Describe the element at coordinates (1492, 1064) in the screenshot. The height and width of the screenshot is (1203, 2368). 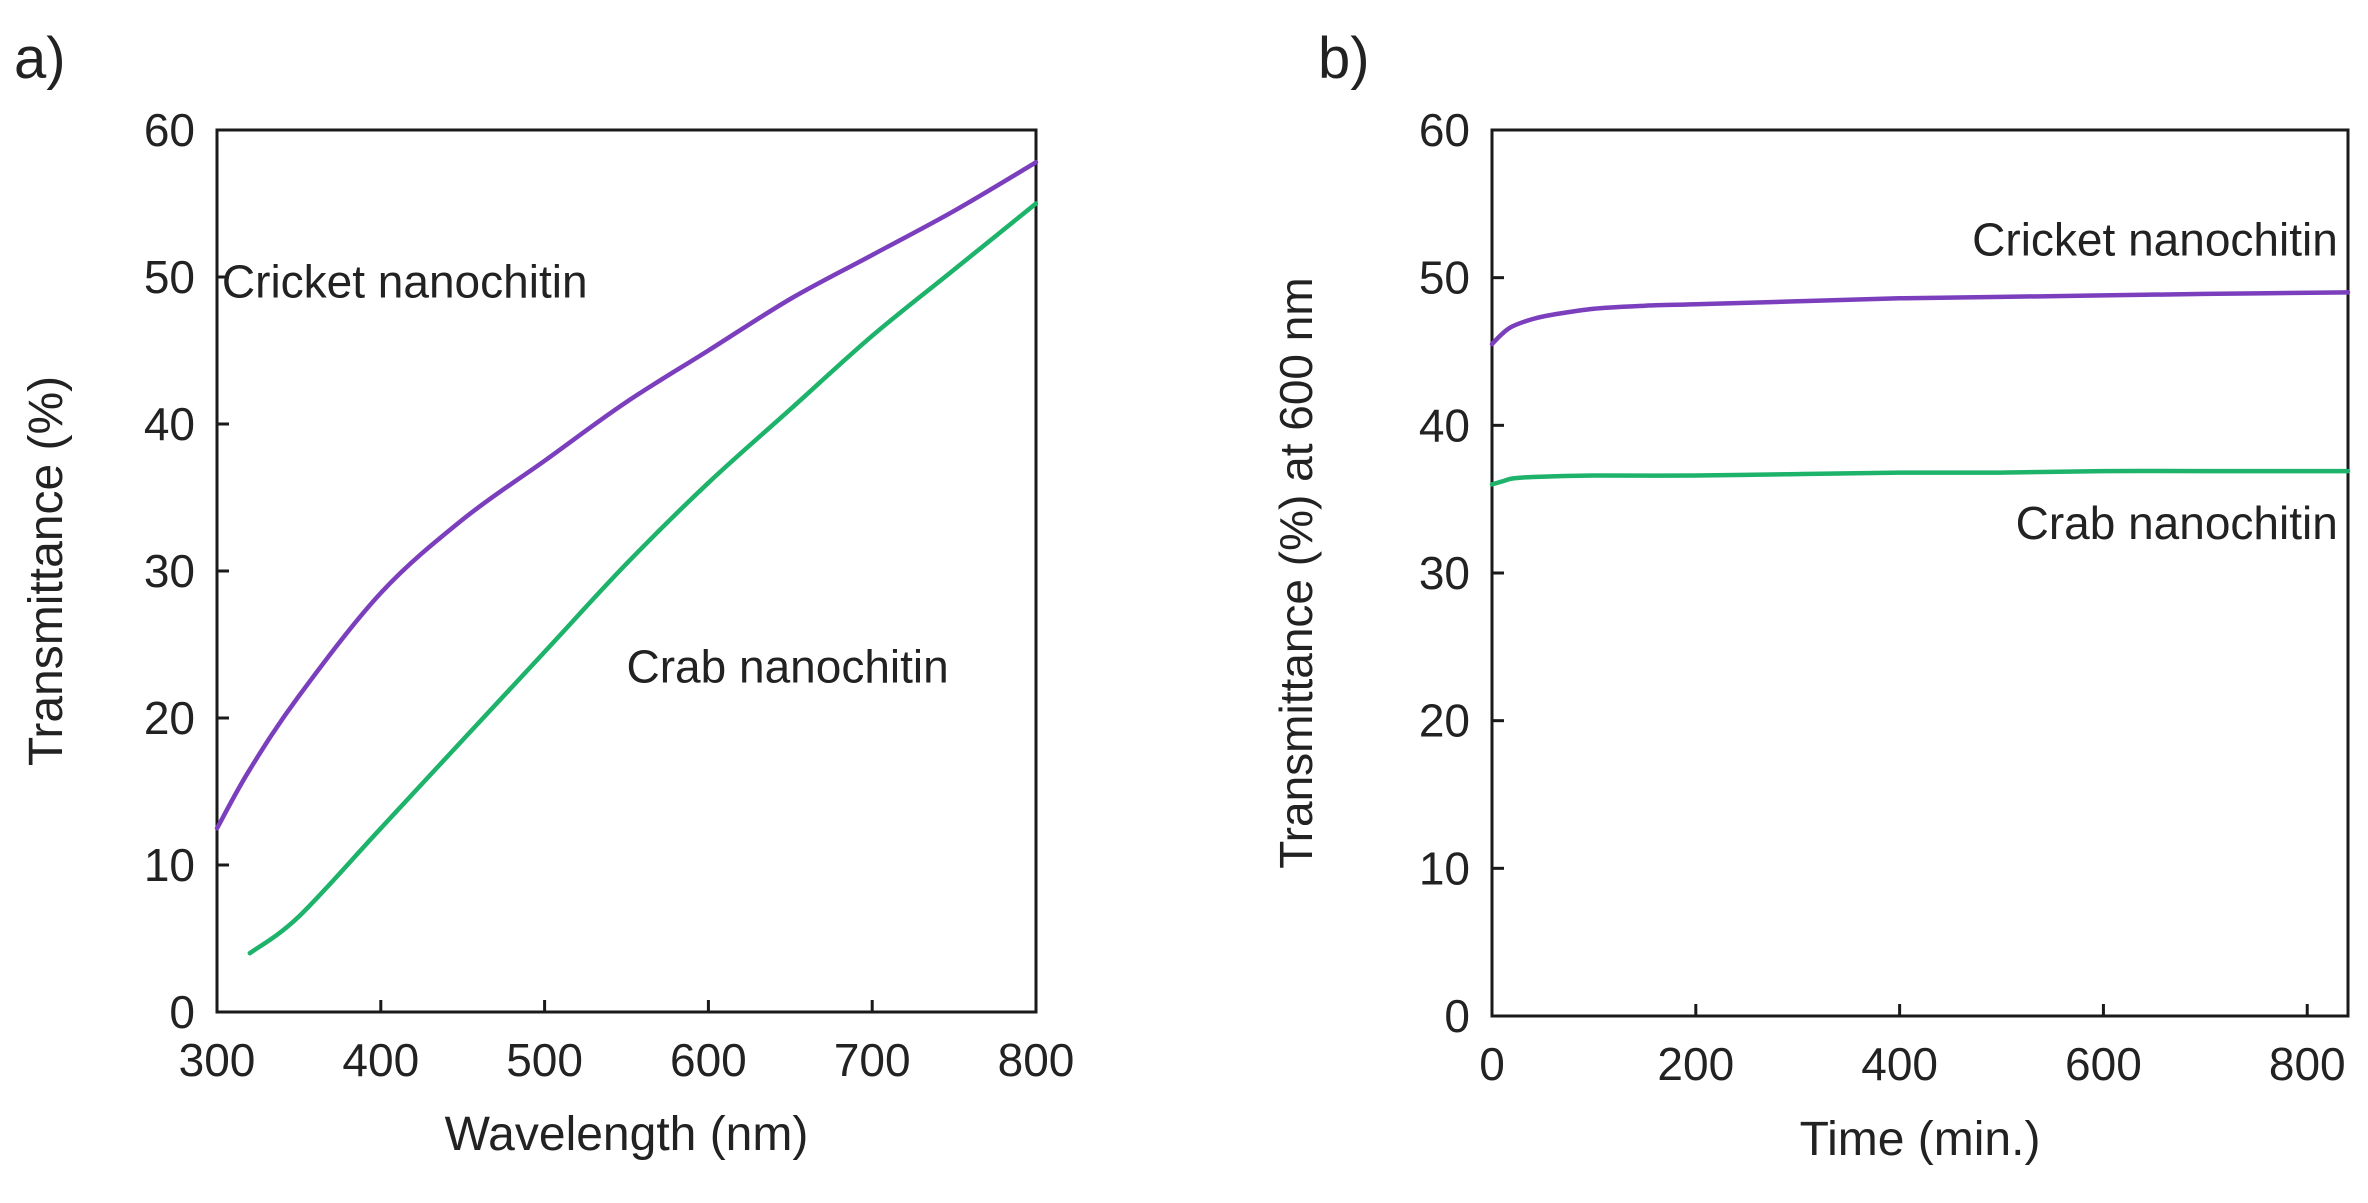
I see `chart-b-x-tick-label: 0` at that location.